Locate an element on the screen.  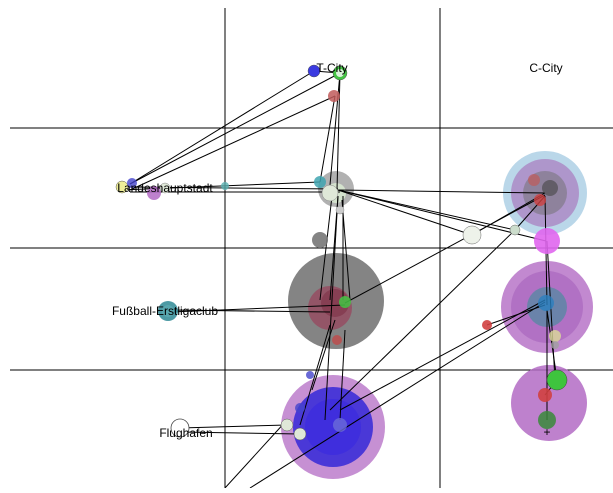
lower-node-red is located at coordinates (545, 395).